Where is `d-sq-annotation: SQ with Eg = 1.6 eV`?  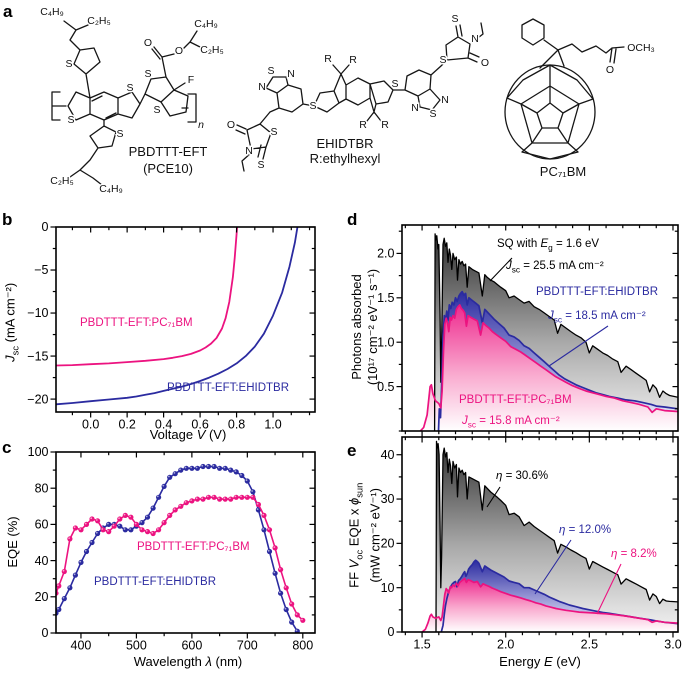 d-sq-annotation: SQ with Eg = 1.6 eV is located at coordinates (548, 245).